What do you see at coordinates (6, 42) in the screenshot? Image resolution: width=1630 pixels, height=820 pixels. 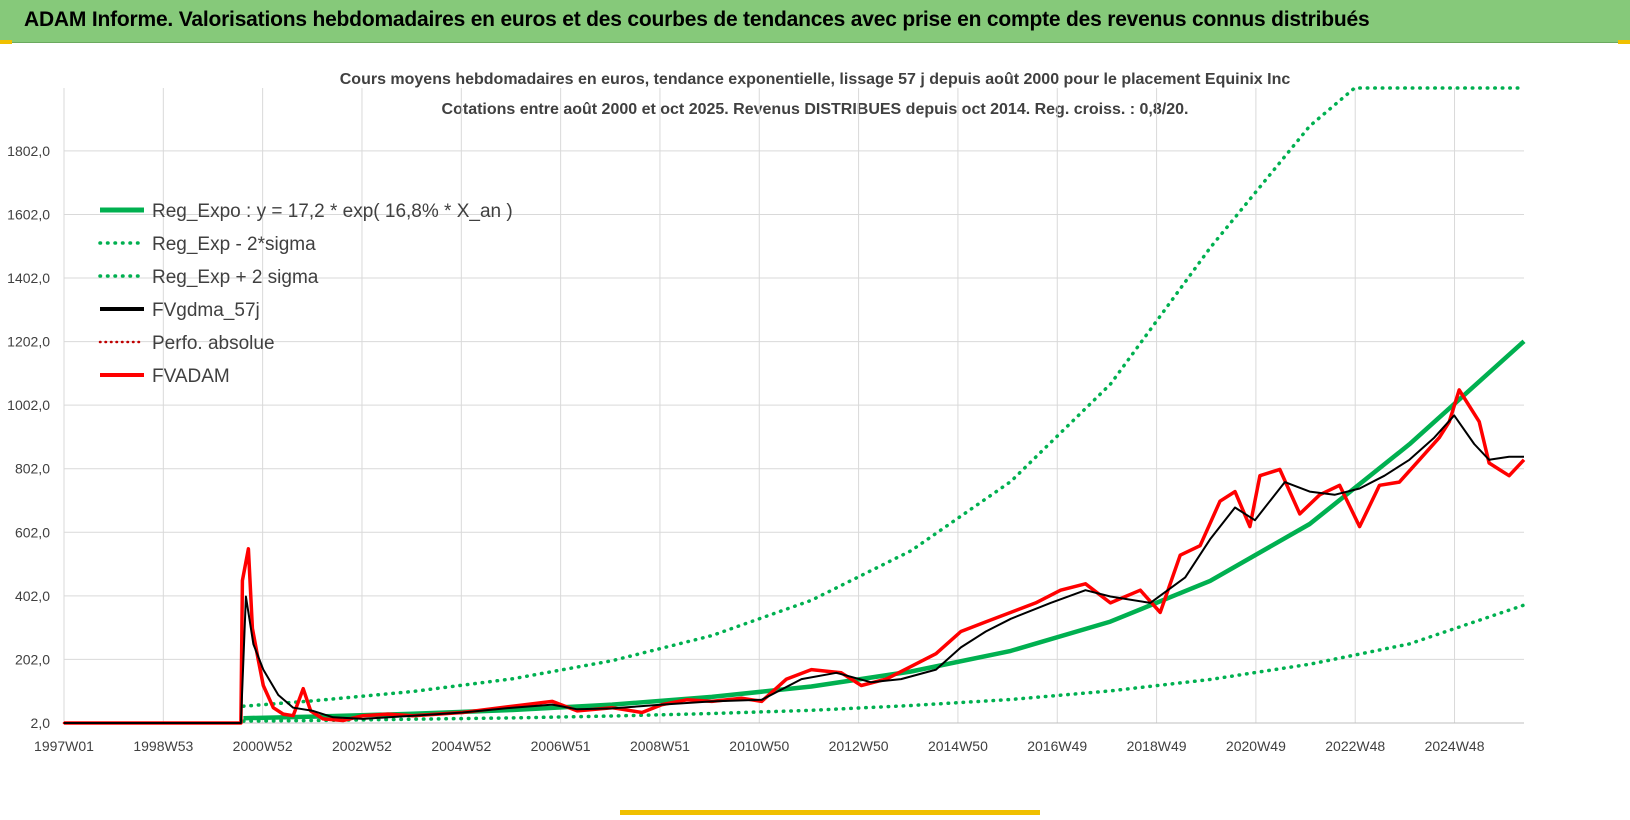 I see `corner-accent-left` at bounding box center [6, 42].